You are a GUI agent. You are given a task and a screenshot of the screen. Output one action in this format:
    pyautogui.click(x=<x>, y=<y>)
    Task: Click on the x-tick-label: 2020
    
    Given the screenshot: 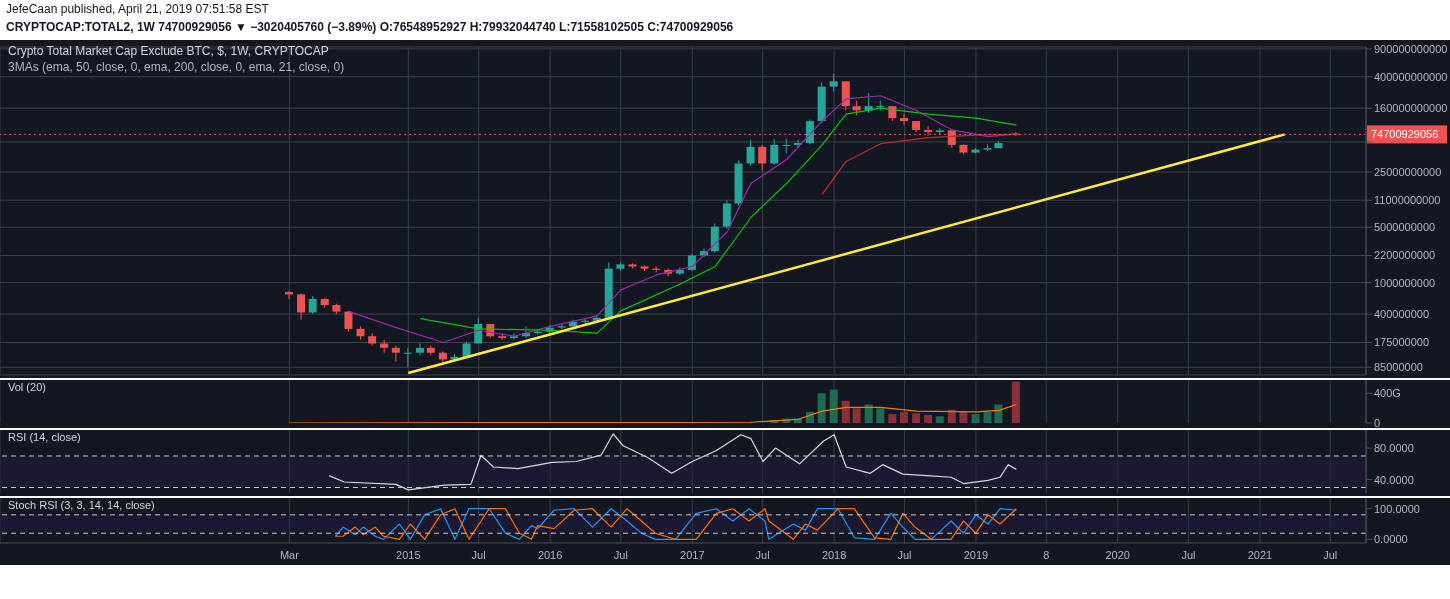 What is the action you would take?
    pyautogui.click(x=1117, y=554)
    